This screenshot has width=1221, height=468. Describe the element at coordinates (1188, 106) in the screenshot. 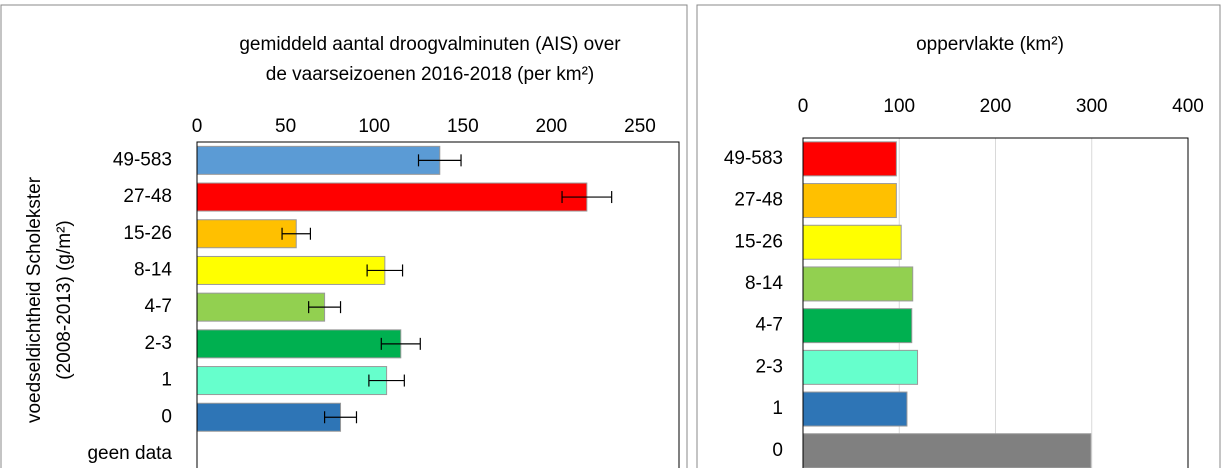

I see `x-tick-label: 400` at that location.